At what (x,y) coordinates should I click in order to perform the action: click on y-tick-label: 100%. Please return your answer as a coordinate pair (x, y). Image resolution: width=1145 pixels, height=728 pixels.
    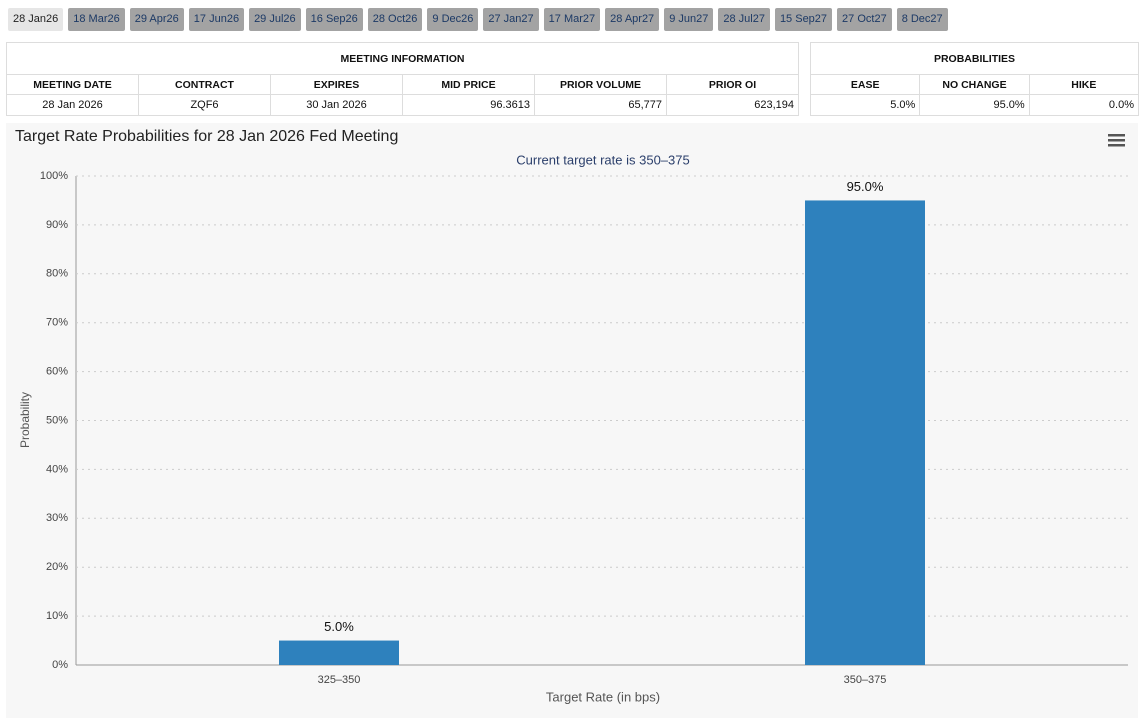
    Looking at the image, I should click on (54, 176).